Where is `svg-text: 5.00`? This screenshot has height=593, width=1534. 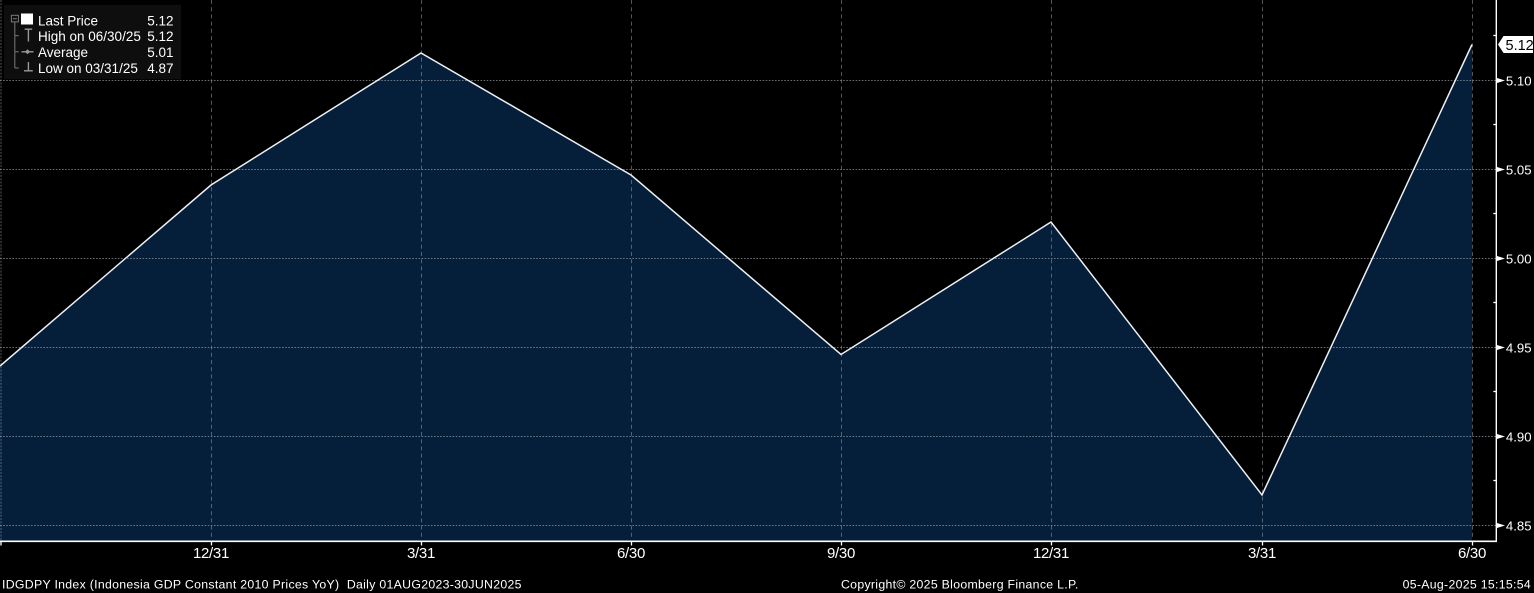
svg-text: 5.00 is located at coordinates (1519, 259).